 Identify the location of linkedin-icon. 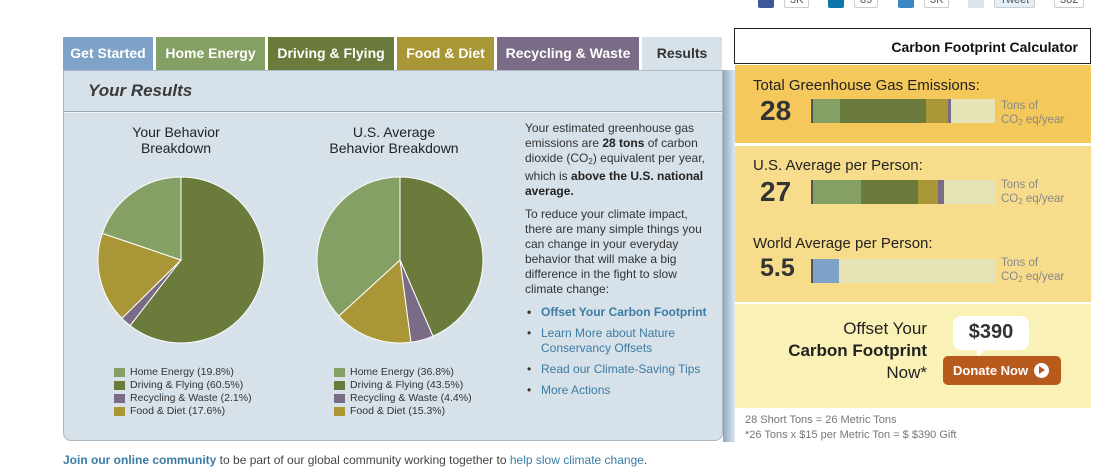
(836, 4).